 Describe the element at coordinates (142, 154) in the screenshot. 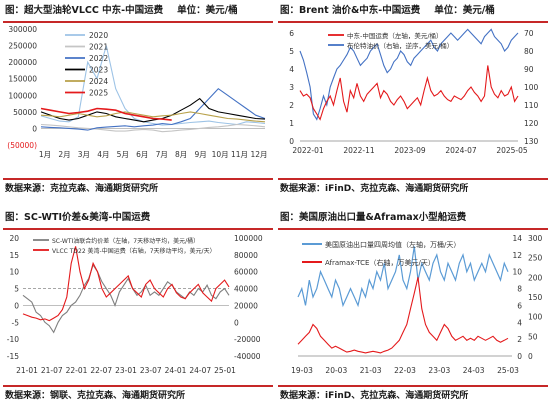

I see `x-tick-label: 6月` at that location.